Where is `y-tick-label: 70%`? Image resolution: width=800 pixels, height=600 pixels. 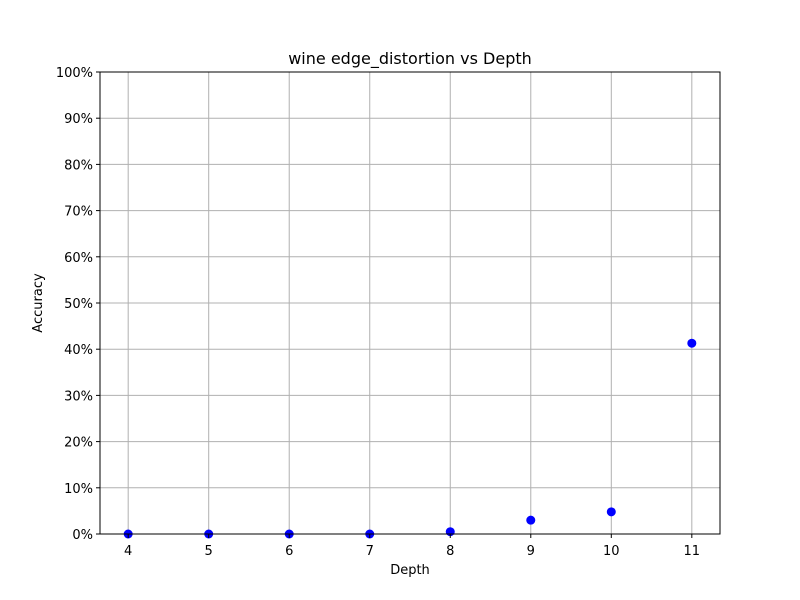 y-tick-label: 70% is located at coordinates (78, 212).